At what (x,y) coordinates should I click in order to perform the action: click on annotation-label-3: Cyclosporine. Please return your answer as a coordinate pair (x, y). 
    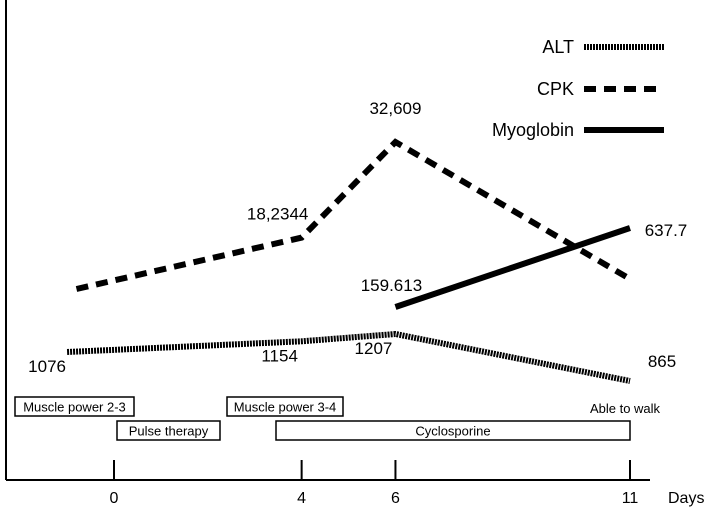
    Looking at the image, I should click on (452, 431).